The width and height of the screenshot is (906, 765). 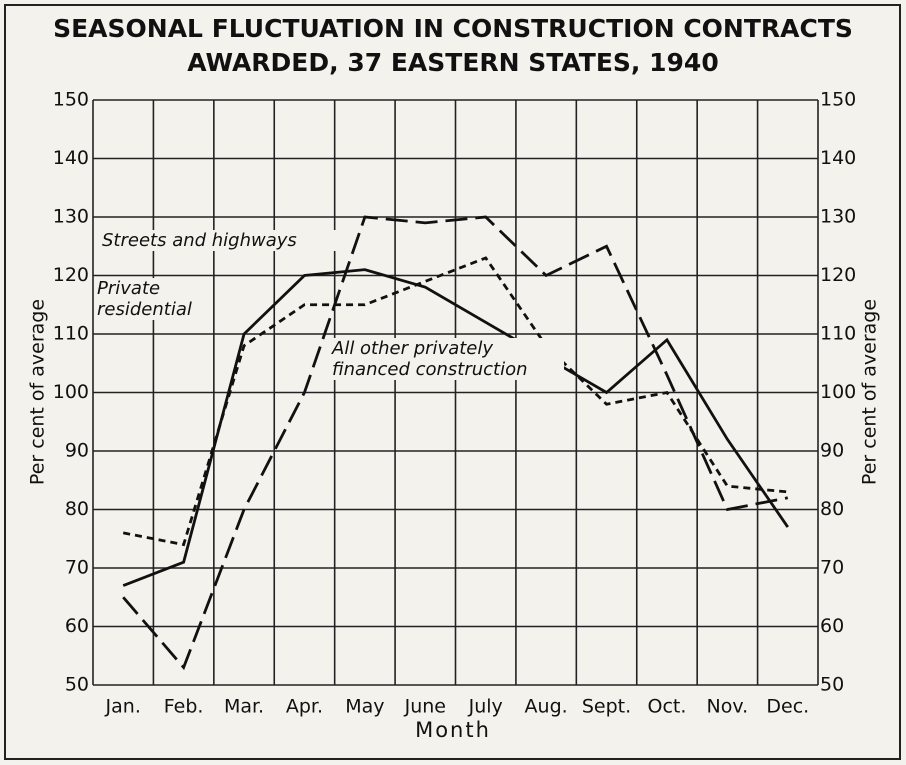 What do you see at coordinates (184, 707) in the screenshot?
I see `x-tick-label: Feb.` at bounding box center [184, 707].